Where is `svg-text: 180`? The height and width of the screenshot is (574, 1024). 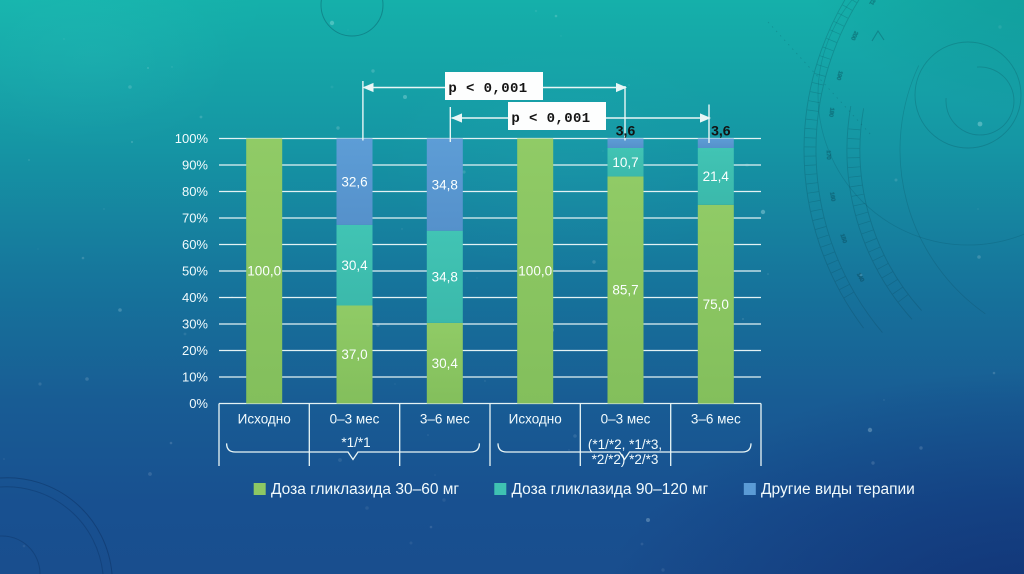
svg-text: 180 is located at coordinates (830, 112).